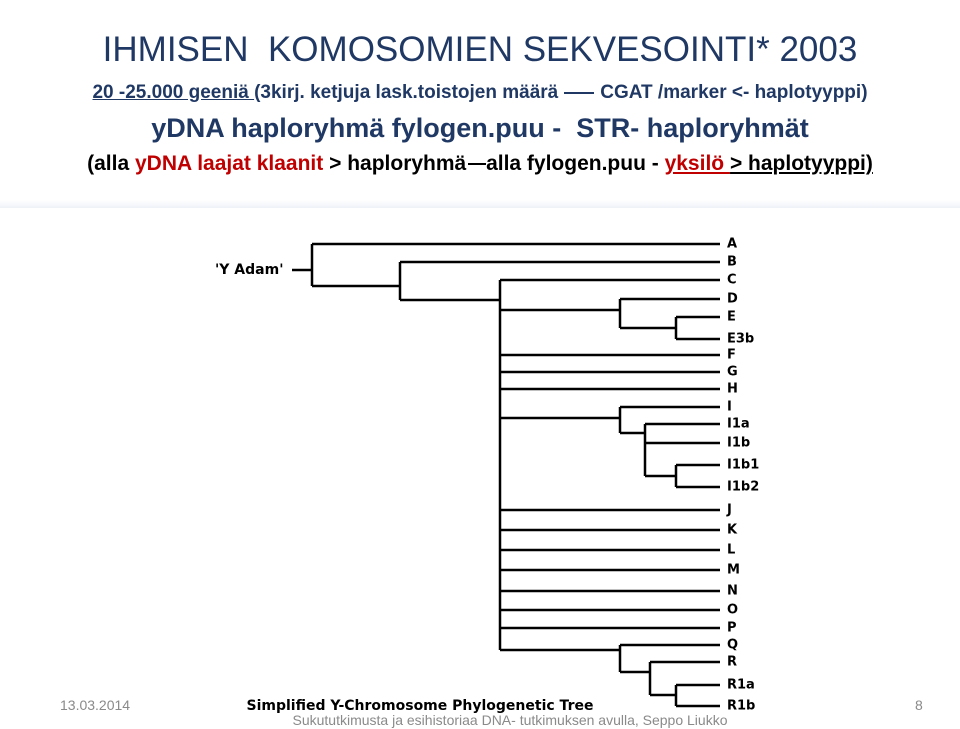  What do you see at coordinates (732, 389) in the screenshot?
I see `leaf-label: H` at bounding box center [732, 389].